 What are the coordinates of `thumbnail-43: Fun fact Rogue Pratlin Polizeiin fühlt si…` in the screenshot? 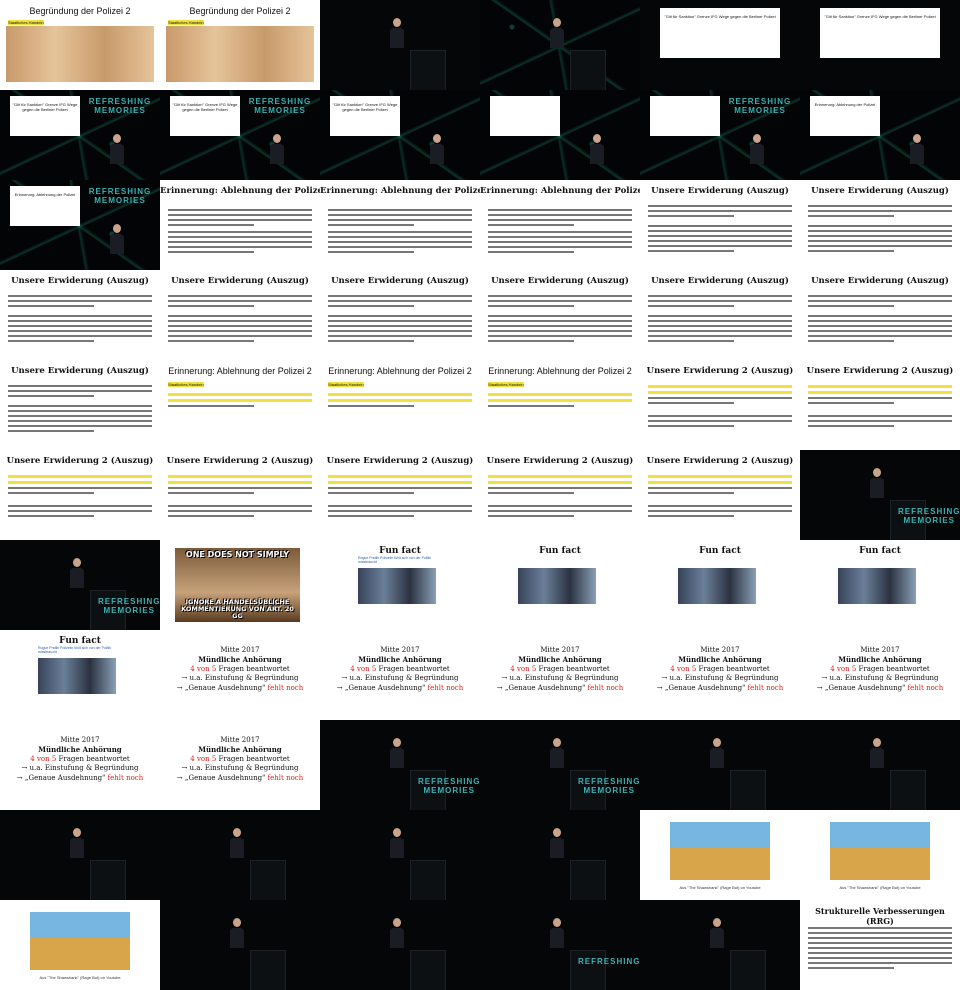 It's located at (80, 675).